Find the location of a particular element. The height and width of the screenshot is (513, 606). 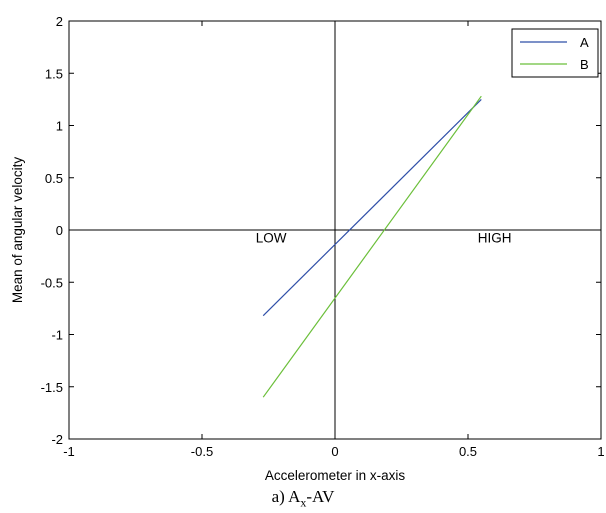

y-tick-labels: -2 -1.5 -1 -0.5 0 0.5 1 1.5 2 is located at coordinates (52, 230).